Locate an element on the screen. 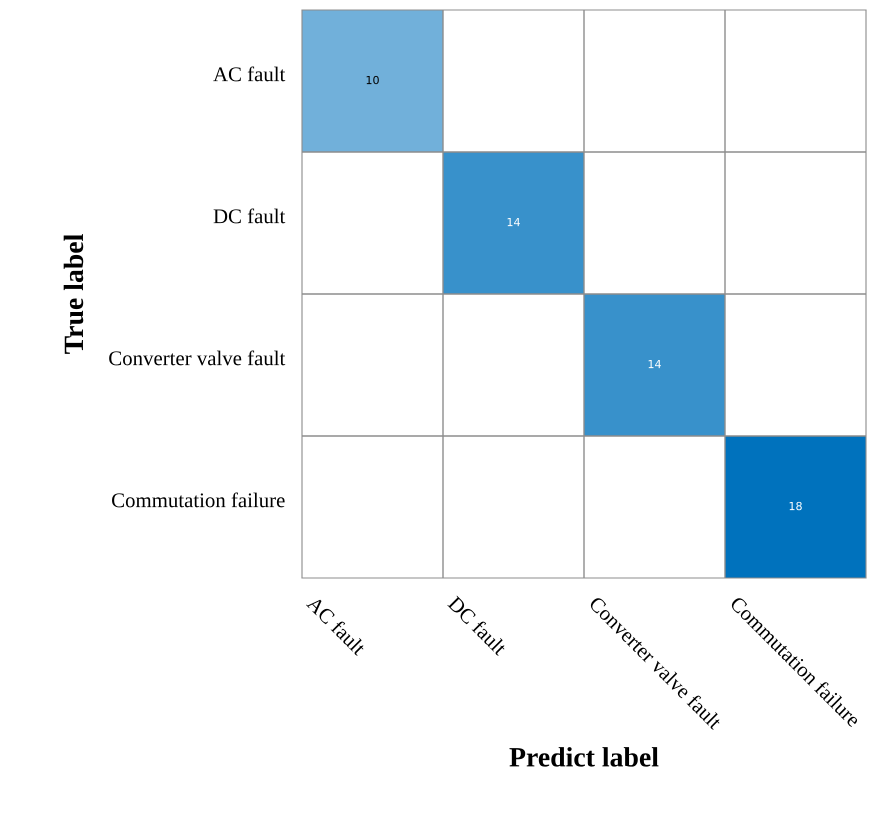 The height and width of the screenshot is (820, 886). data-label: 18 is located at coordinates (796, 506).